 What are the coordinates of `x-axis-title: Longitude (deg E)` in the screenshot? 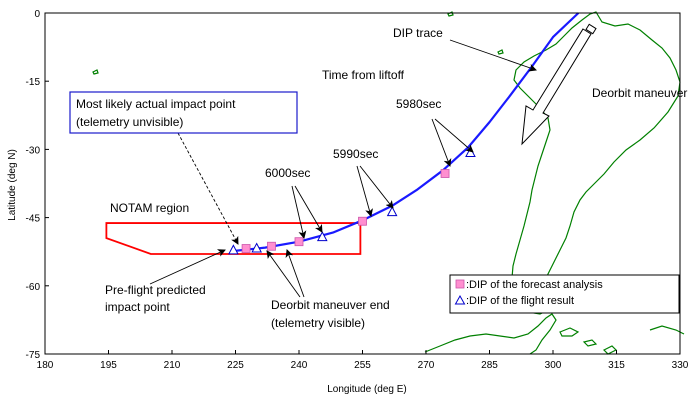 It's located at (367, 389).